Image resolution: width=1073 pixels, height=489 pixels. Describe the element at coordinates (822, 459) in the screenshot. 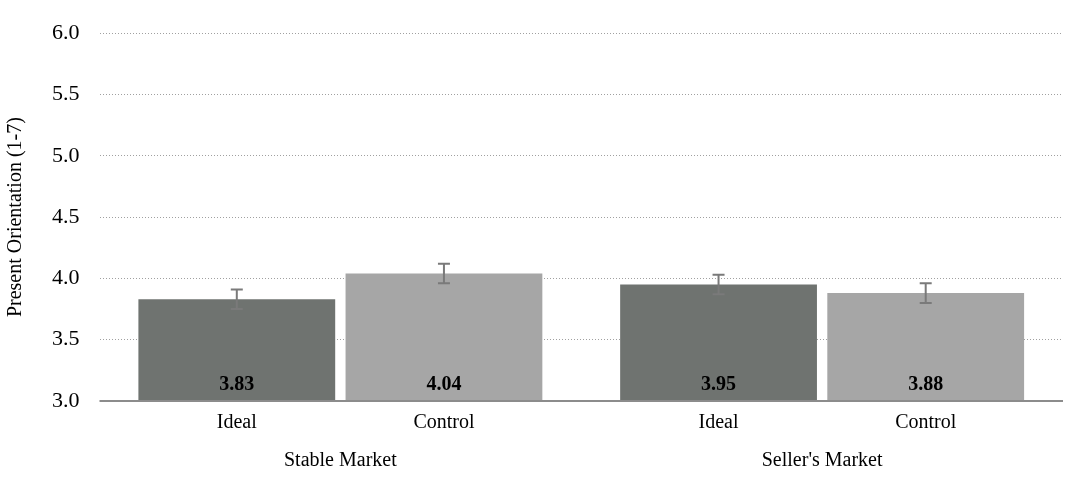

I see `x-tick-label: Seller's Market` at that location.